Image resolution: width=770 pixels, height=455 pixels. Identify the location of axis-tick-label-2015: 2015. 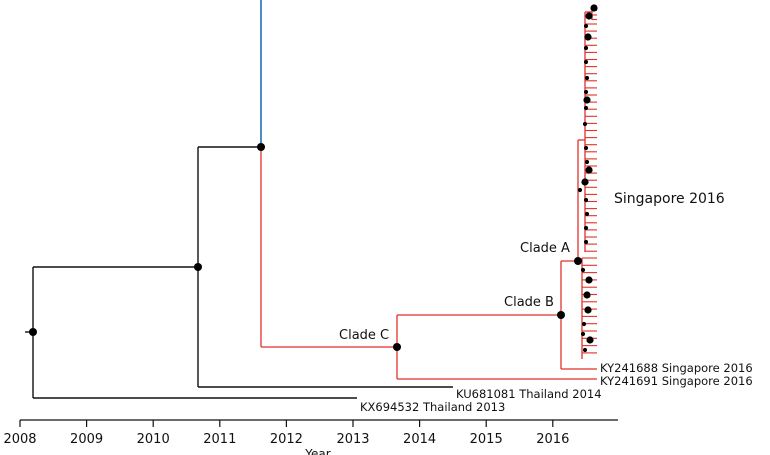
(486, 439).